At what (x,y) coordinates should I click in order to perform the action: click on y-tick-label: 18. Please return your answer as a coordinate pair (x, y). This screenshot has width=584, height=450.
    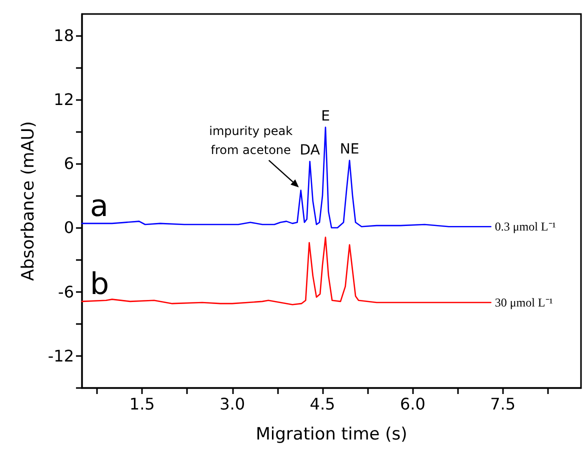
    Looking at the image, I should click on (64, 35).